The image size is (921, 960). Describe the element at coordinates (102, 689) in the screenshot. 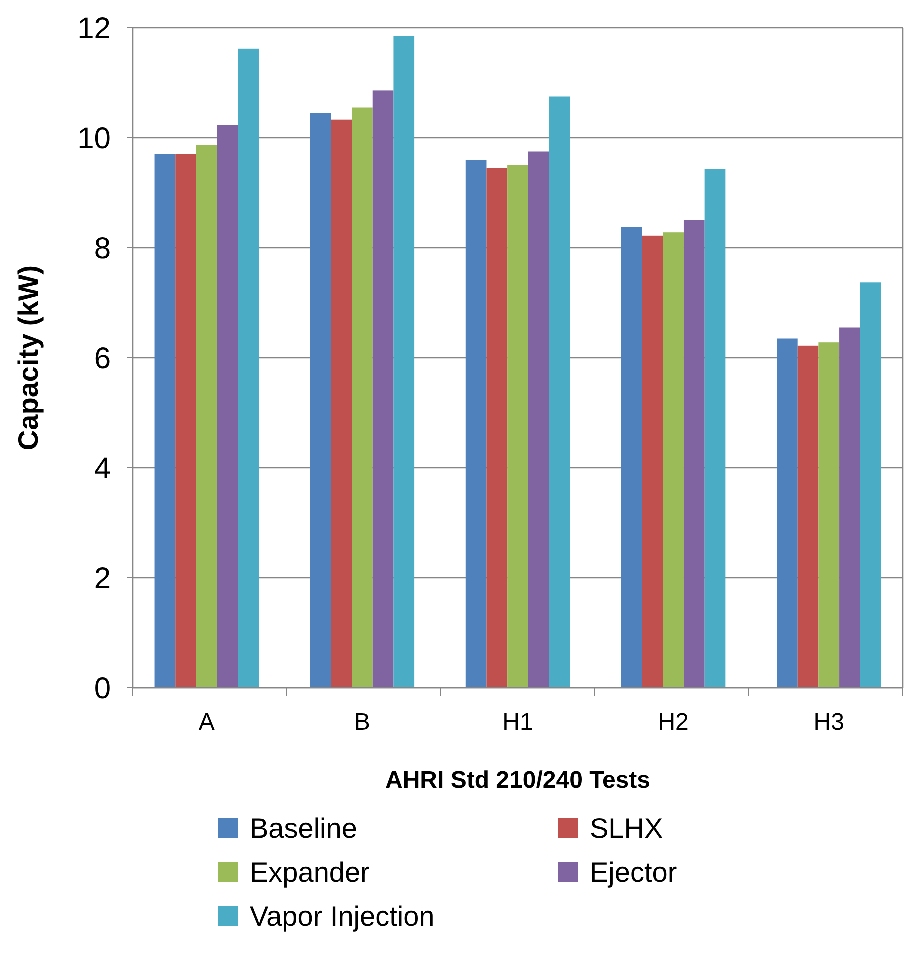

I see `y-tick-label: 0` at that location.